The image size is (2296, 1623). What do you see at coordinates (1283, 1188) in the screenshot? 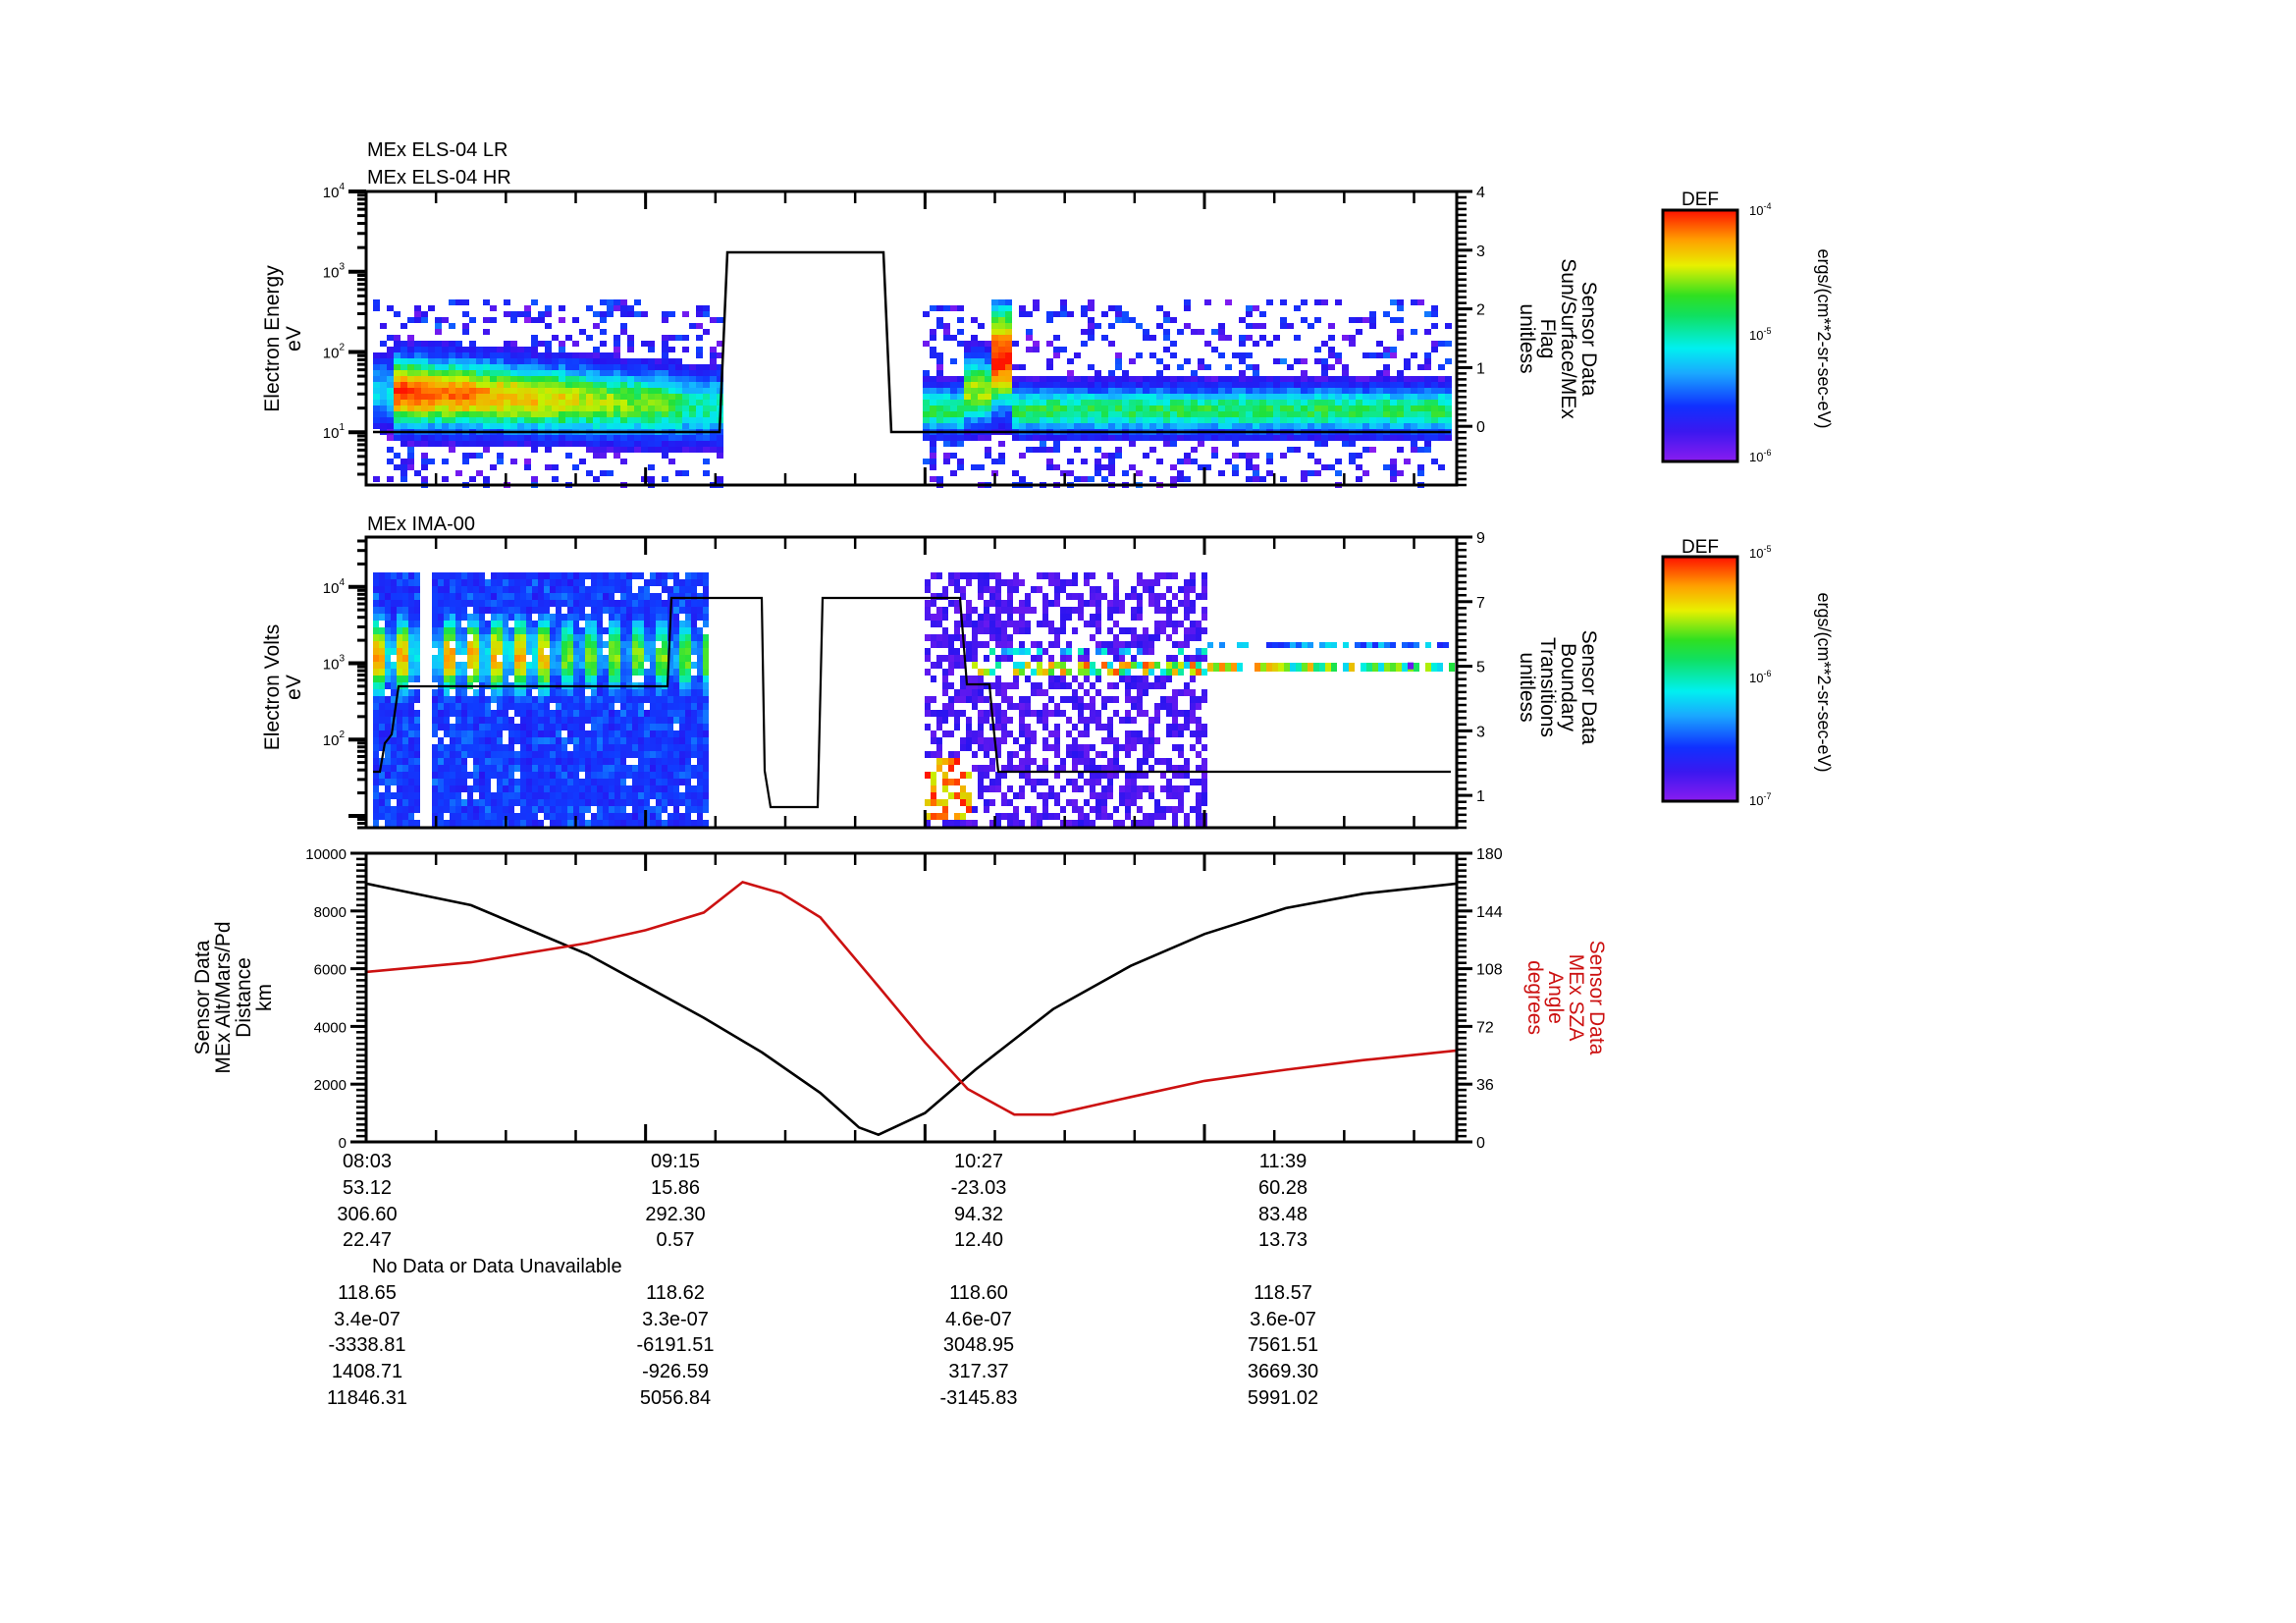
I see `table-cell: 60.28` at bounding box center [1283, 1188].